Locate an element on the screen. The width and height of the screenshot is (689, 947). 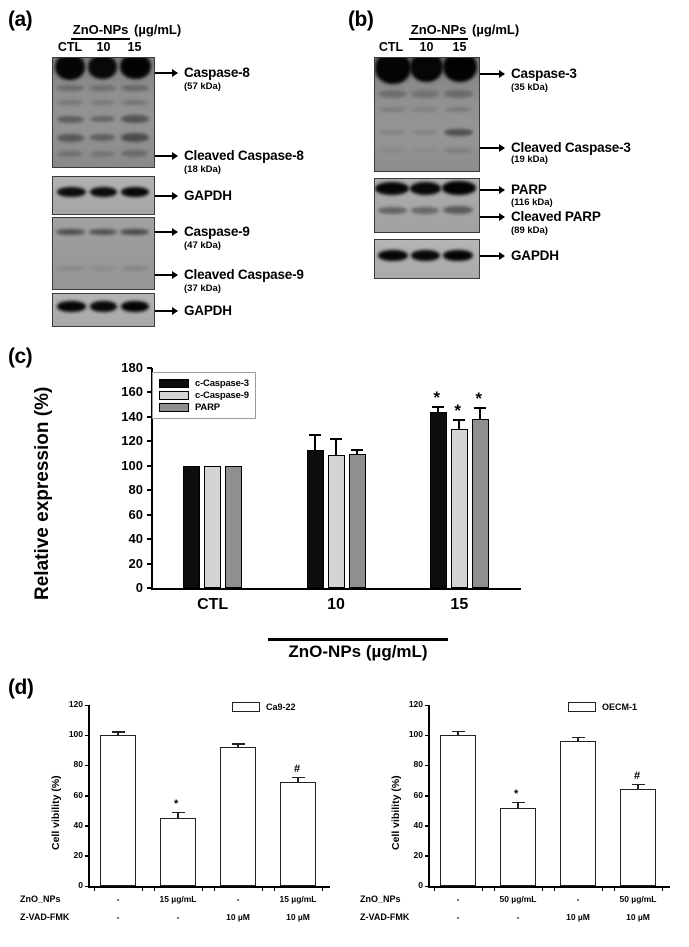
panel-c-ytick-0: 0 is located at coordinates (139, 587).